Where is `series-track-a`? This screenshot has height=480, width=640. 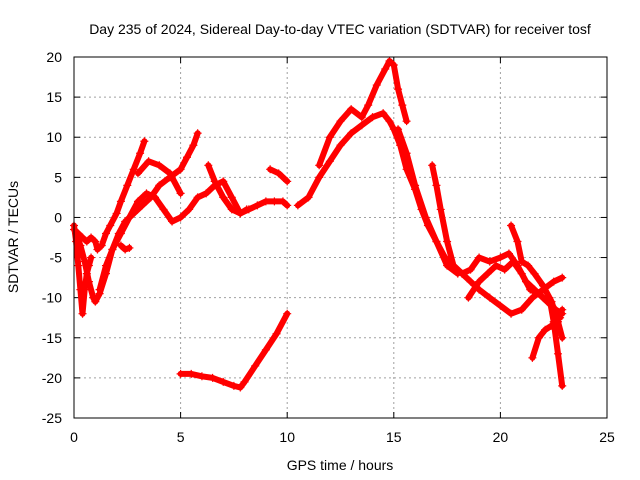 series-track-a is located at coordinates (109, 195).